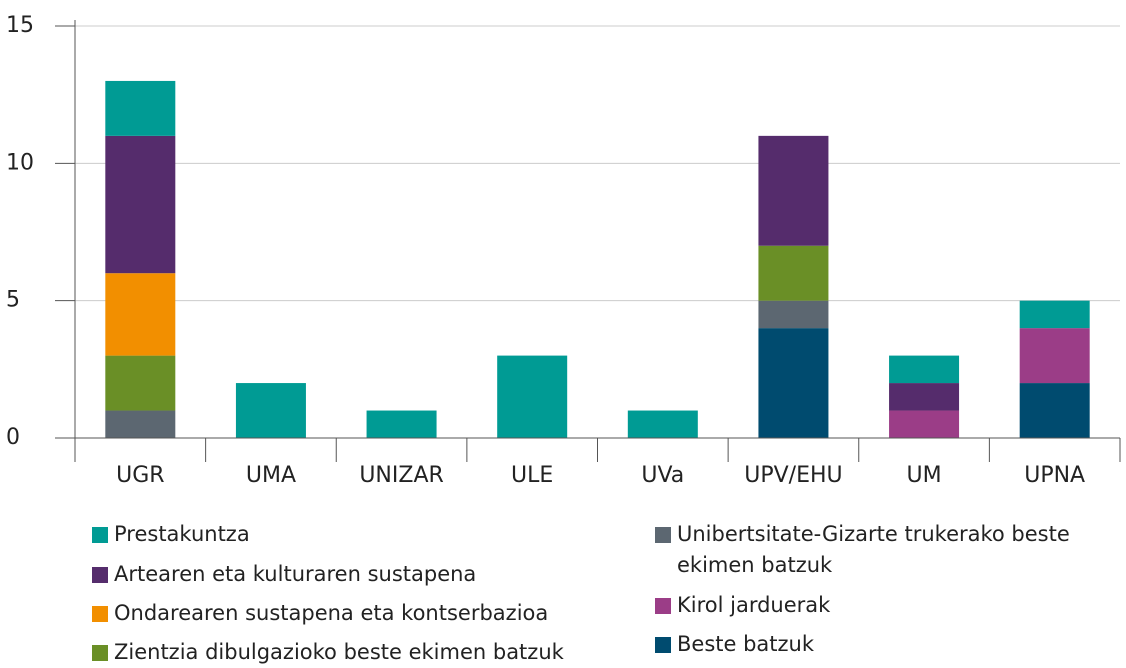 The height and width of the screenshot is (668, 1126). I want to click on legend-item: Prestakuntza, so click(372, 534).